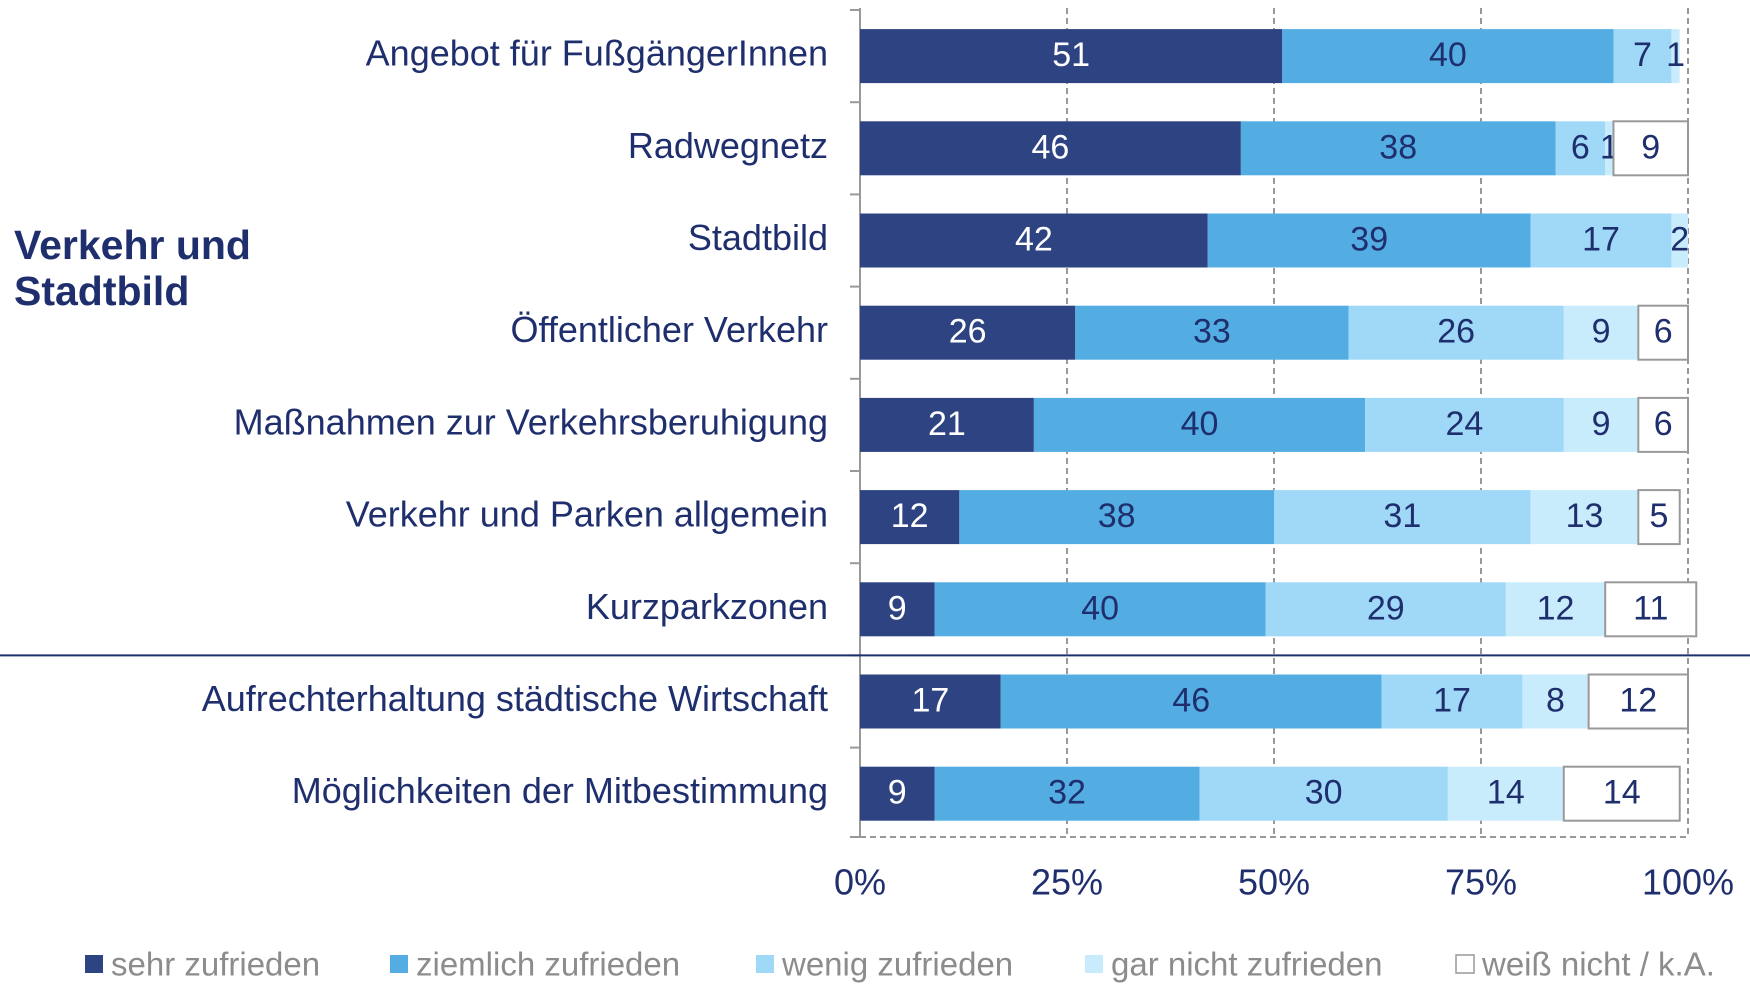 This screenshot has height=988, width=1750. Describe the element at coordinates (707, 606) in the screenshot. I see `category-label: Kurzparkzonen` at that location.